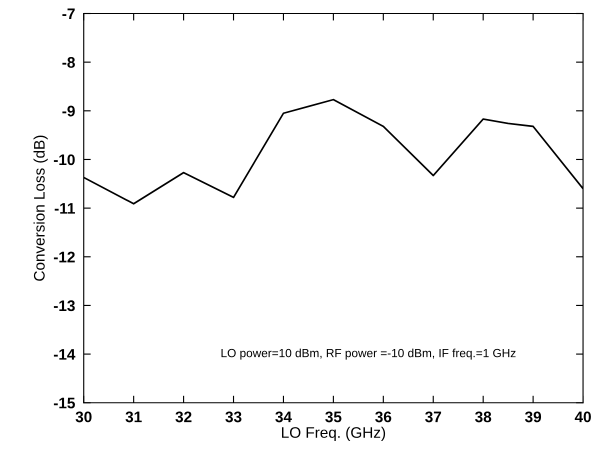  What do you see at coordinates (84, 416) in the screenshot?
I see `x-tick-label: 30` at bounding box center [84, 416].